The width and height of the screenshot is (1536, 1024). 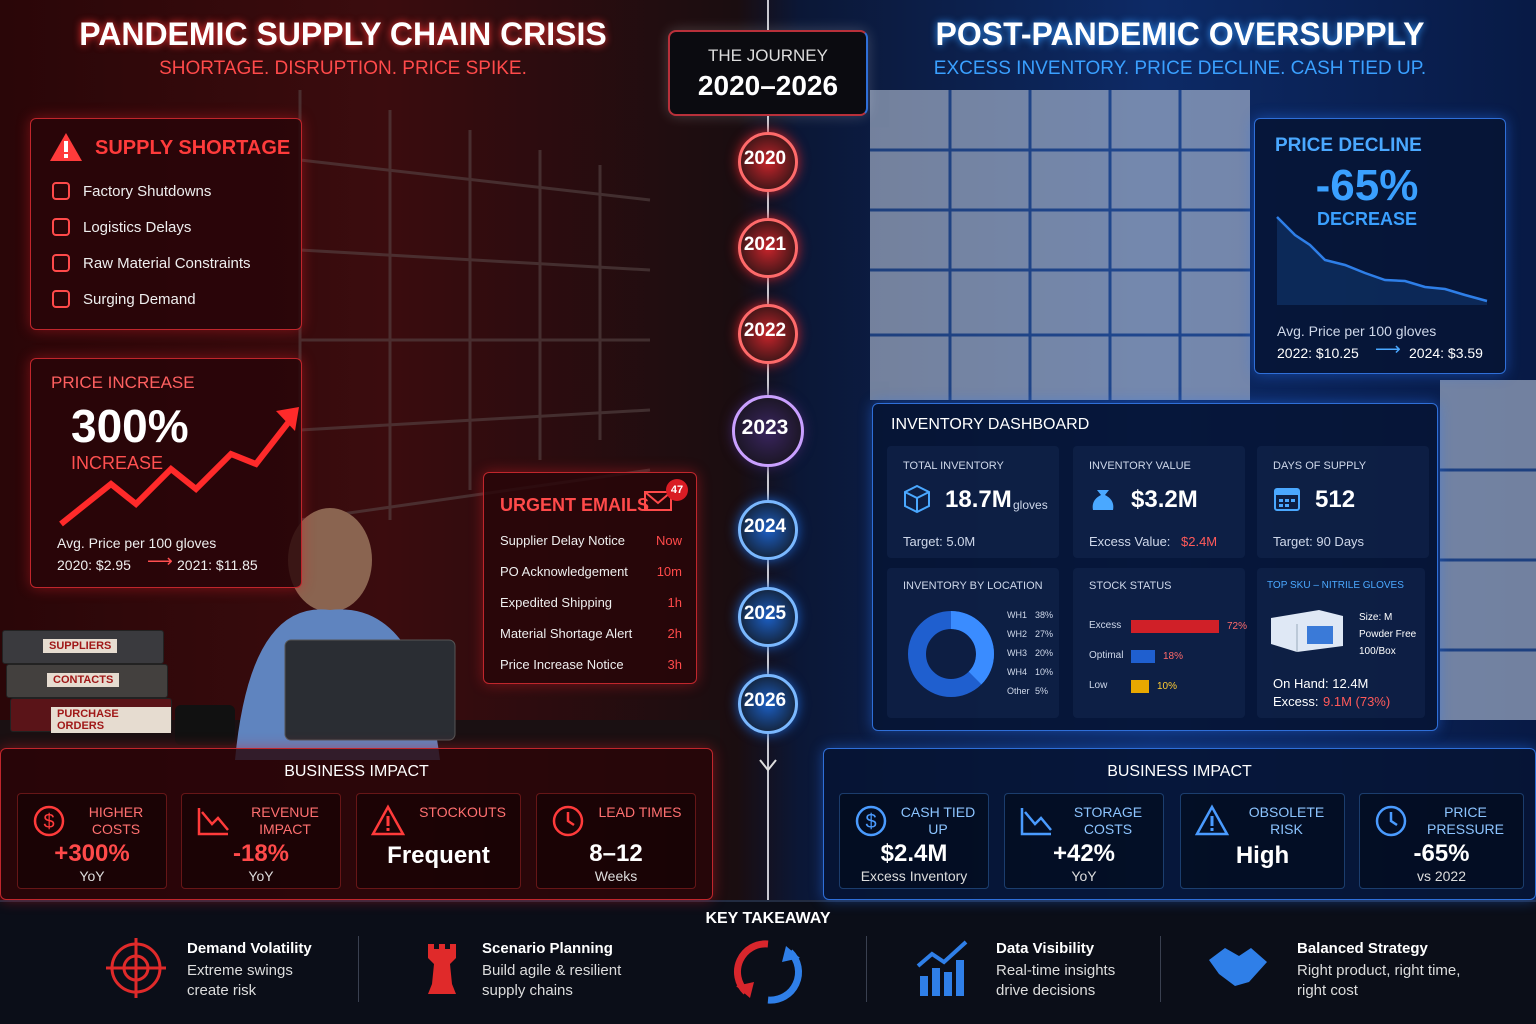 What do you see at coordinates (953, 466) in the screenshot?
I see `kpi-label: TOTAL INVENTORY` at bounding box center [953, 466].